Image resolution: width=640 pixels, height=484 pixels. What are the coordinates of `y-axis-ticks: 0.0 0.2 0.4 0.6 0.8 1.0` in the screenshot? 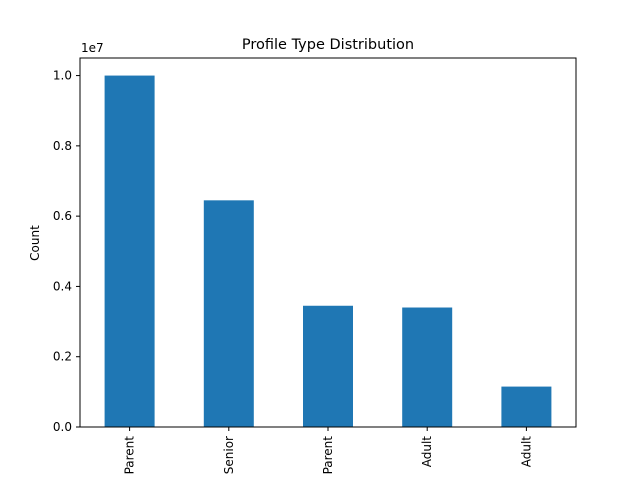 It's located at (66, 251).